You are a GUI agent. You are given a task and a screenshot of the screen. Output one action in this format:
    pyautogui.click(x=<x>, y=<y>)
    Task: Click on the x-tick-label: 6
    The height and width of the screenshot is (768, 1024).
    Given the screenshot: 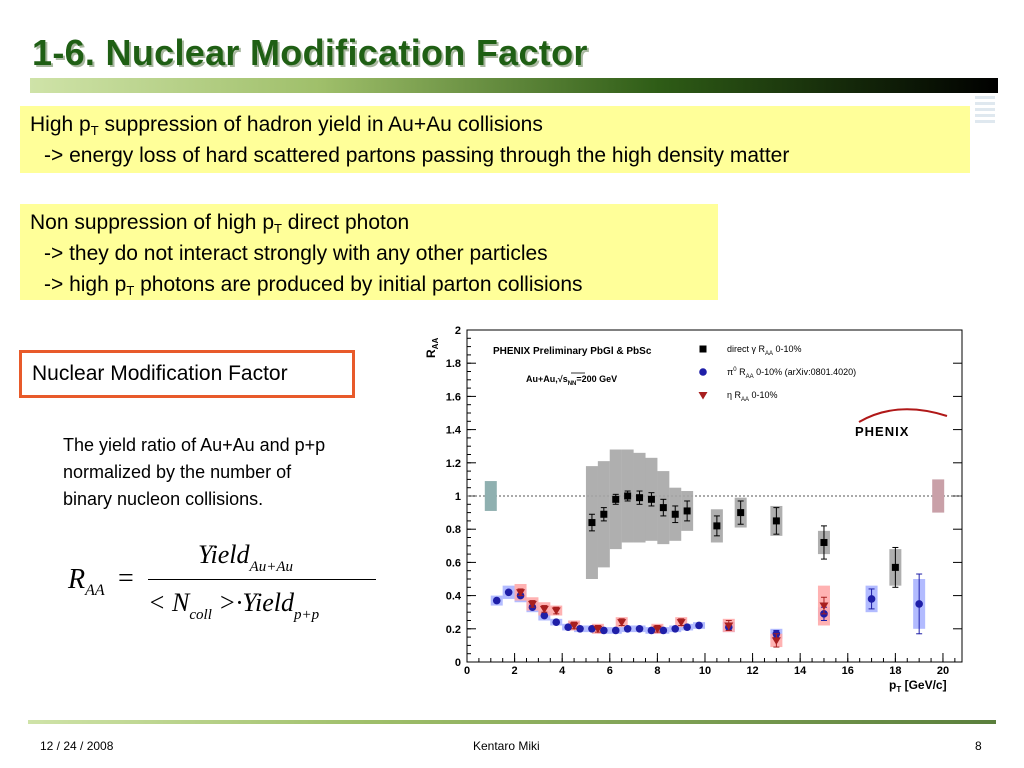 What is the action you would take?
    pyautogui.click(x=610, y=671)
    